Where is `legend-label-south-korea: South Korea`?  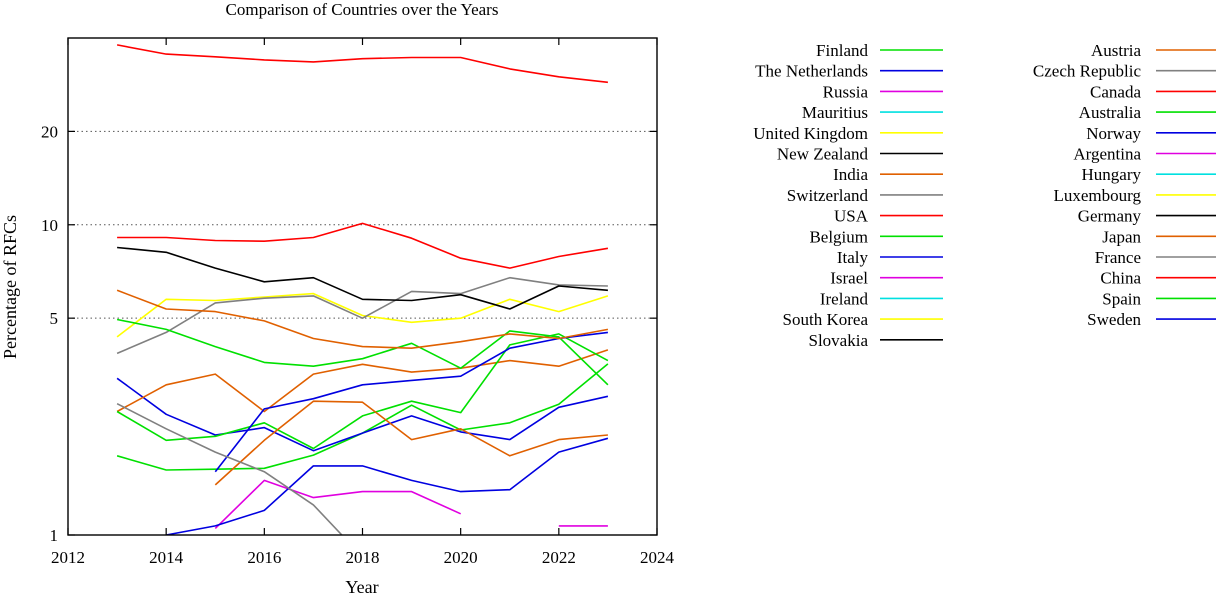
legend-label-south-korea: South Korea is located at coordinates (826, 319).